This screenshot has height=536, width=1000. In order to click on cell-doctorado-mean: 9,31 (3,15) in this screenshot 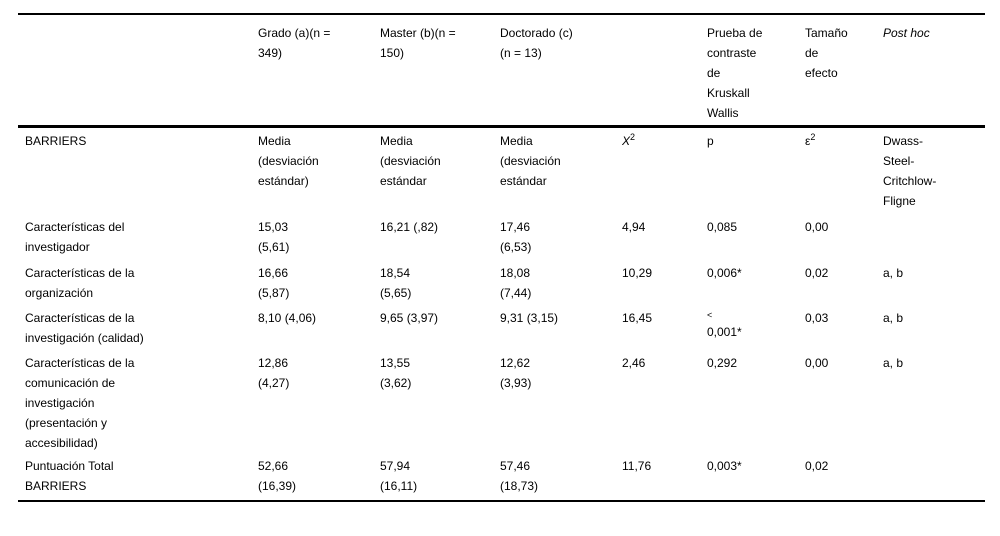, I will do `click(529, 318)`.